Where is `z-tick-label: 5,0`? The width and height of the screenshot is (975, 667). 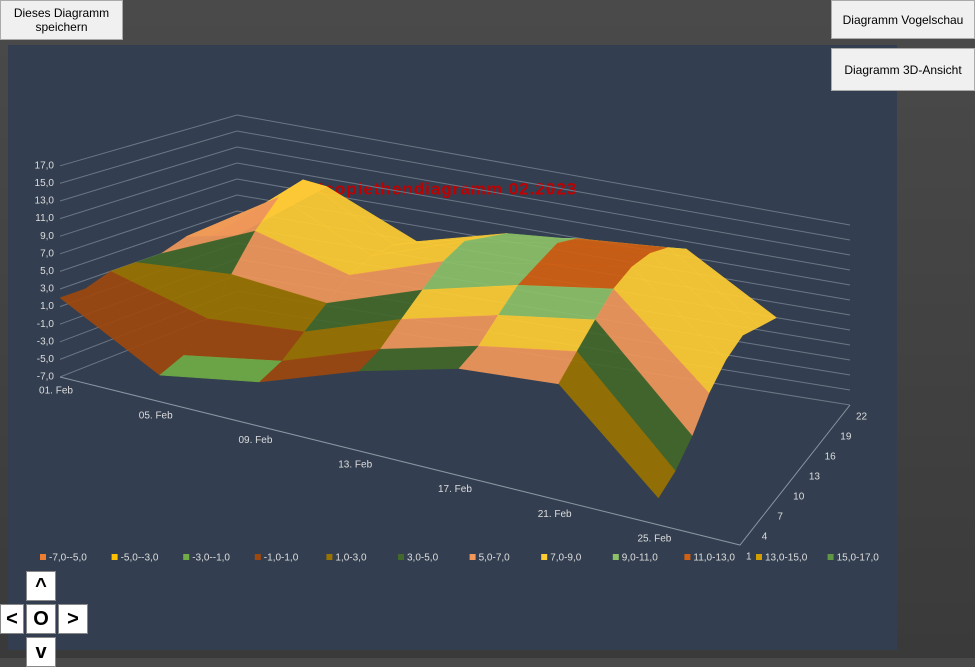
z-tick-label: 5,0 is located at coordinates (47, 271).